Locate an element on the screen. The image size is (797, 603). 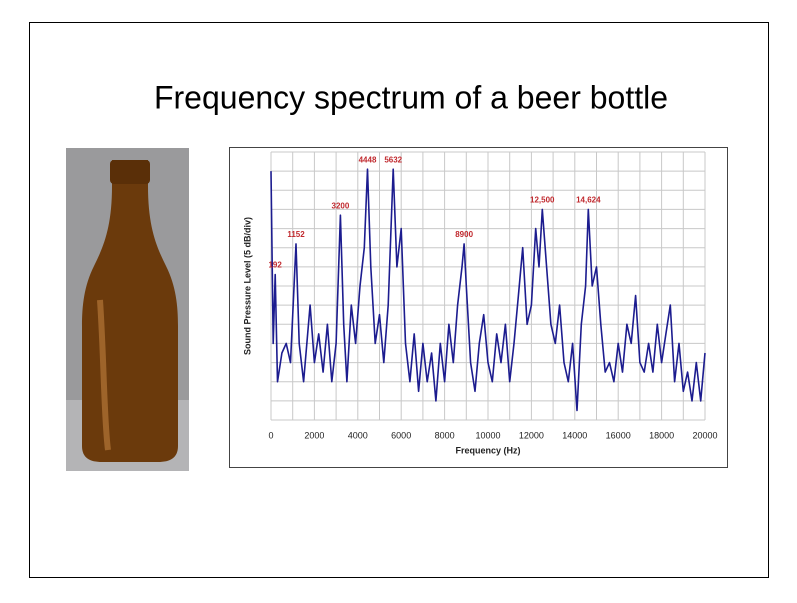
peak-label: 1152 is located at coordinates (296, 234).